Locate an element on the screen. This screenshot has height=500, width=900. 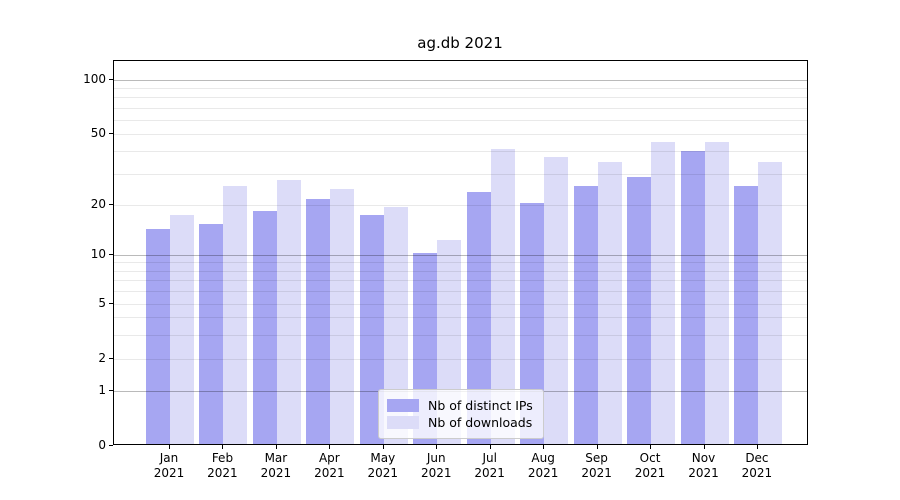
x-tick-label: Nov 2021 is located at coordinates (703, 465).